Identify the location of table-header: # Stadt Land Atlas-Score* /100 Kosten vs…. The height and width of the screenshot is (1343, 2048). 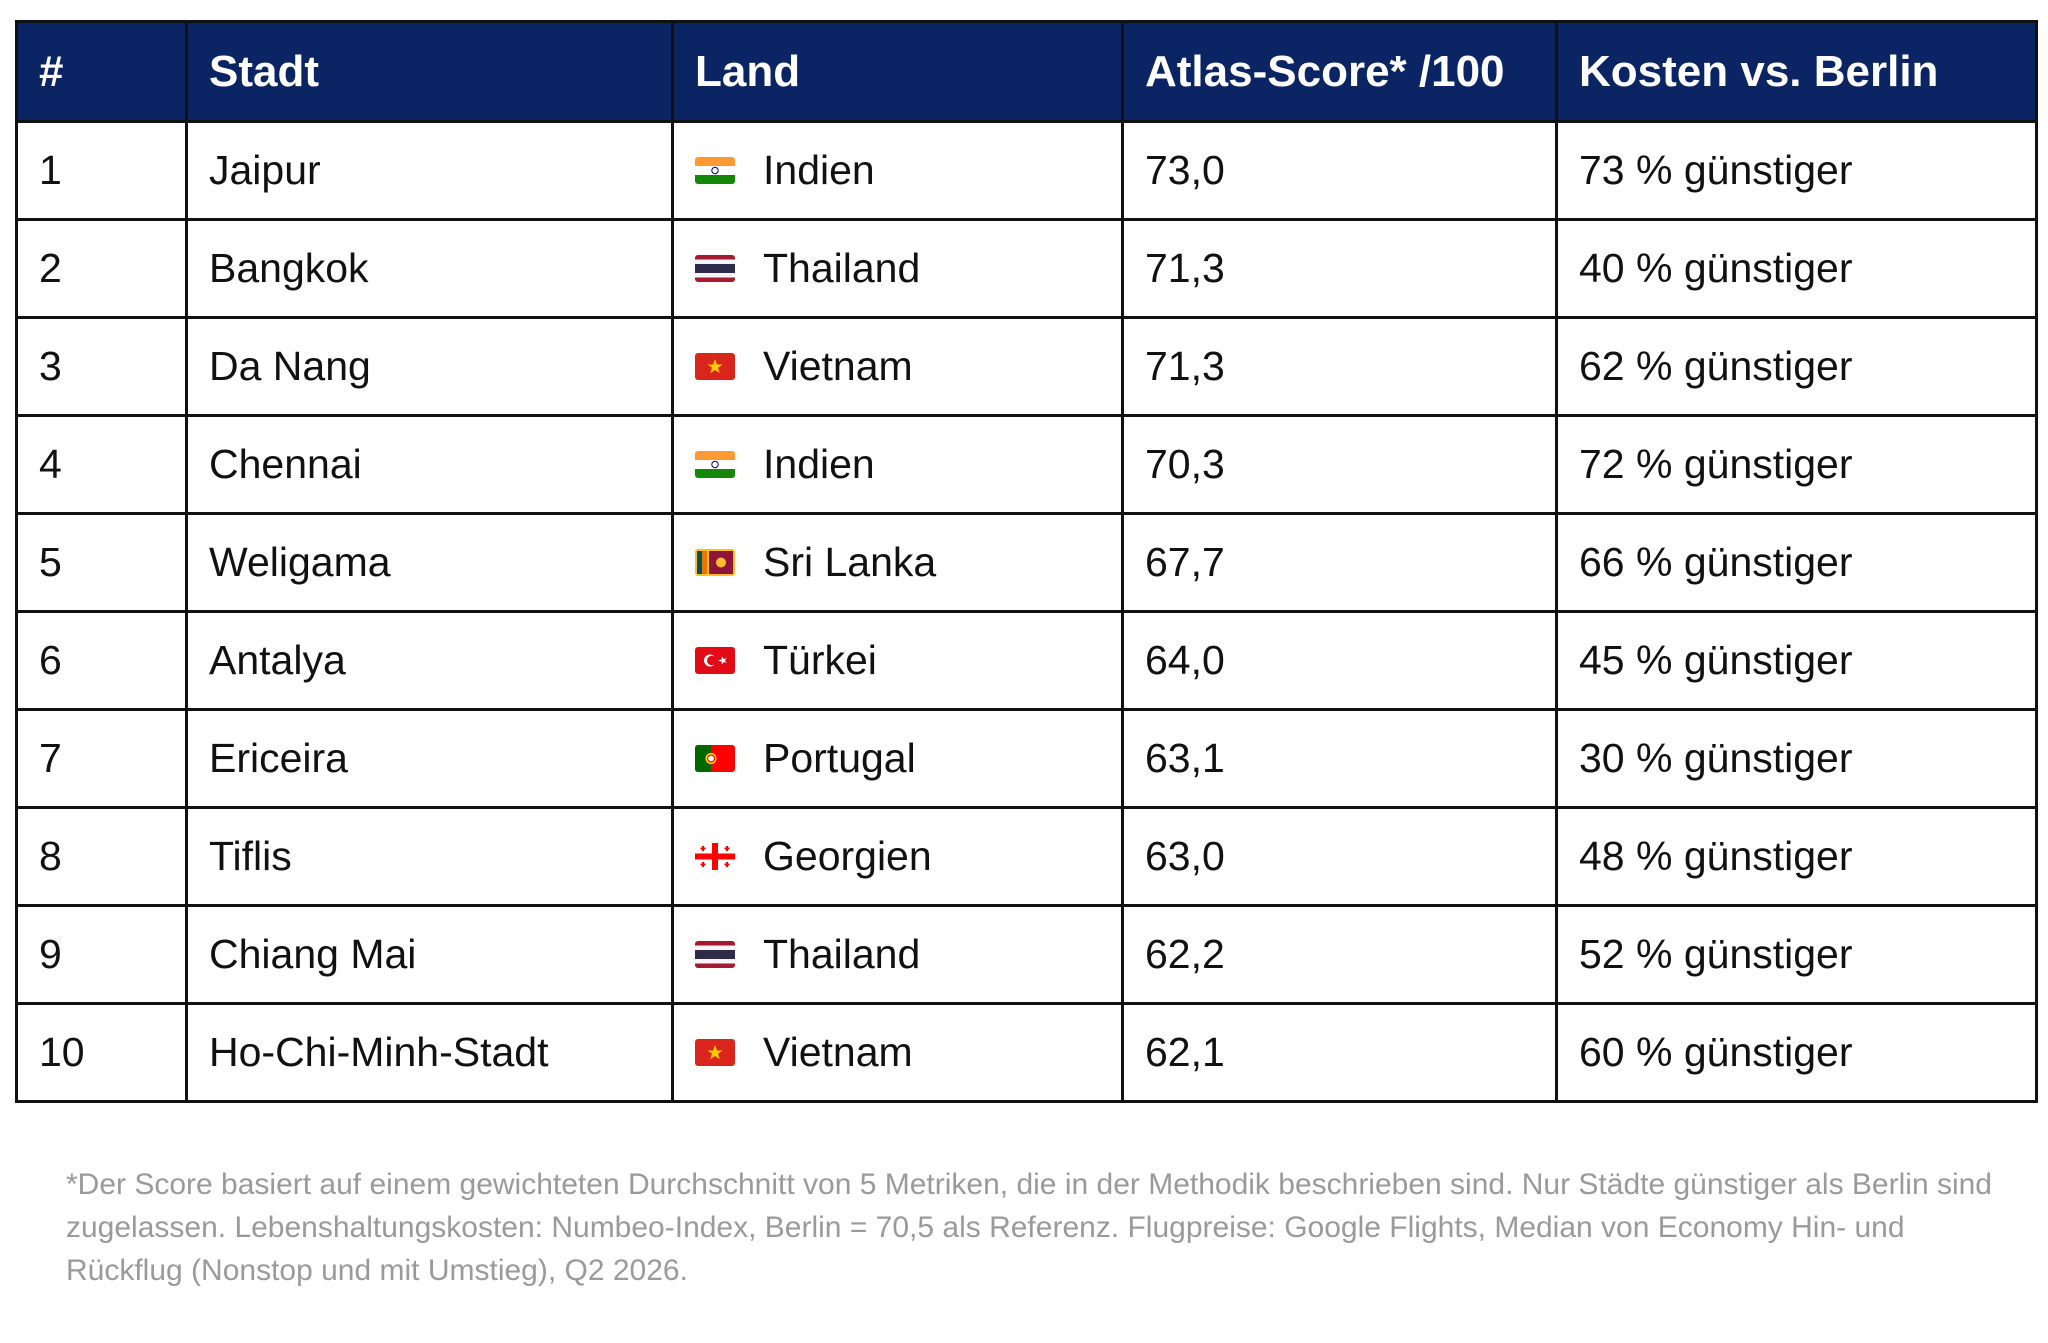
(1026, 71).